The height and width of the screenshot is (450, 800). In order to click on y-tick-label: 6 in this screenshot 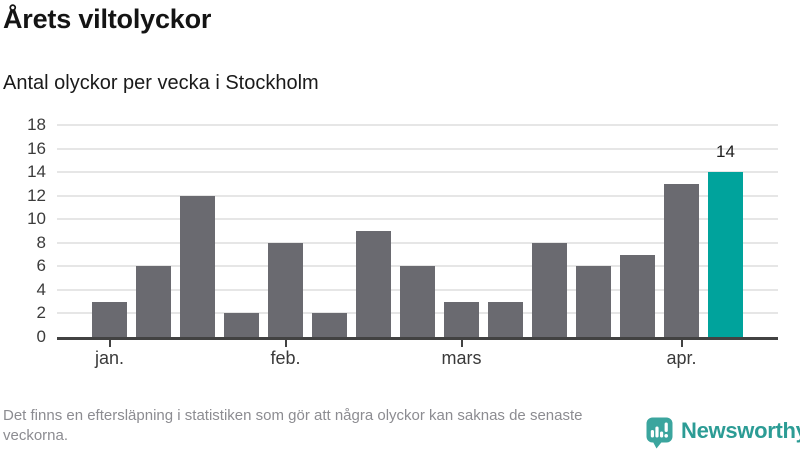, I will do `click(41, 266)`.